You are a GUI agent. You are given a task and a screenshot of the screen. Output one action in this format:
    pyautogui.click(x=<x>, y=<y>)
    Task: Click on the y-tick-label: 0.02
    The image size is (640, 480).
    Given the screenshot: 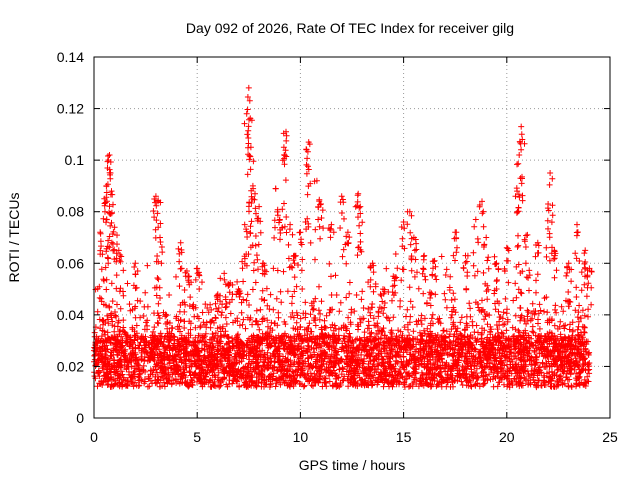 What is the action you would take?
    pyautogui.click(x=70, y=366)
    